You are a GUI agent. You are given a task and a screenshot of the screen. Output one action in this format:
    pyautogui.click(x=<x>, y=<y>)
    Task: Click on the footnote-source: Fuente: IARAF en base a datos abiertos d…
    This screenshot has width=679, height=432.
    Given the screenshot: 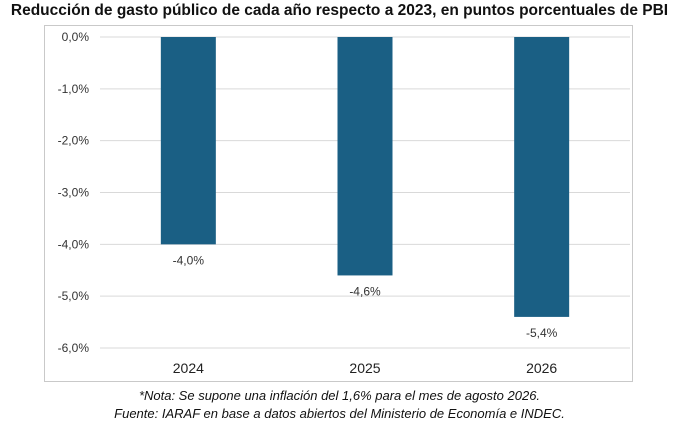 What is the action you would take?
    pyautogui.click(x=339, y=413)
    